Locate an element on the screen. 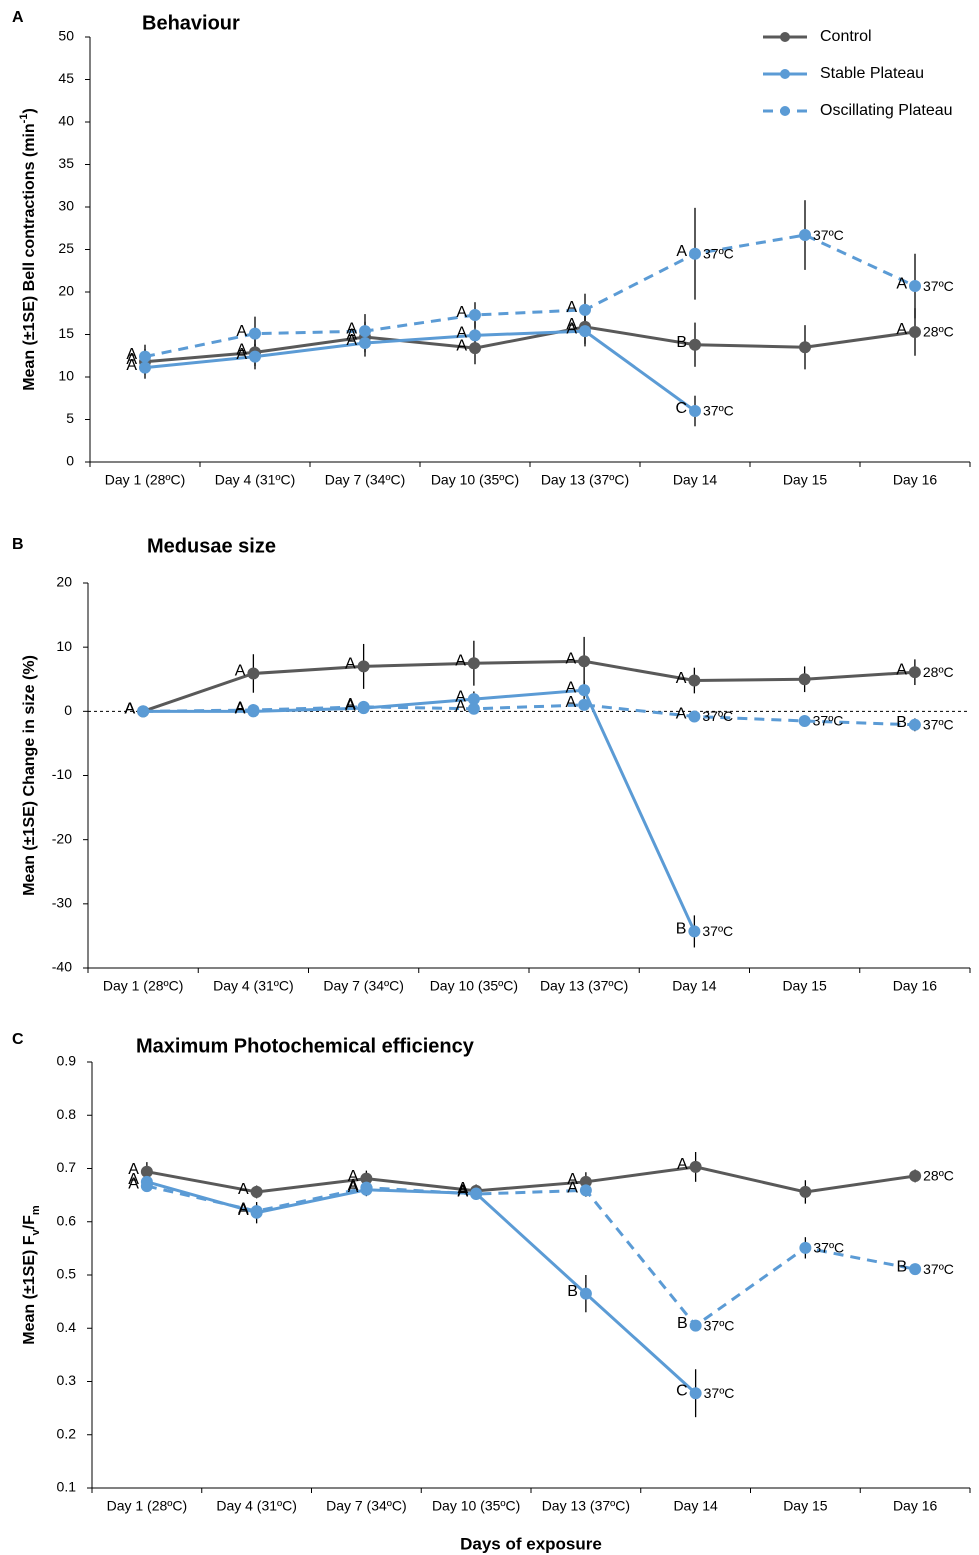  x-tick-label: Day 13 (37ºC) is located at coordinates (586, 1506).